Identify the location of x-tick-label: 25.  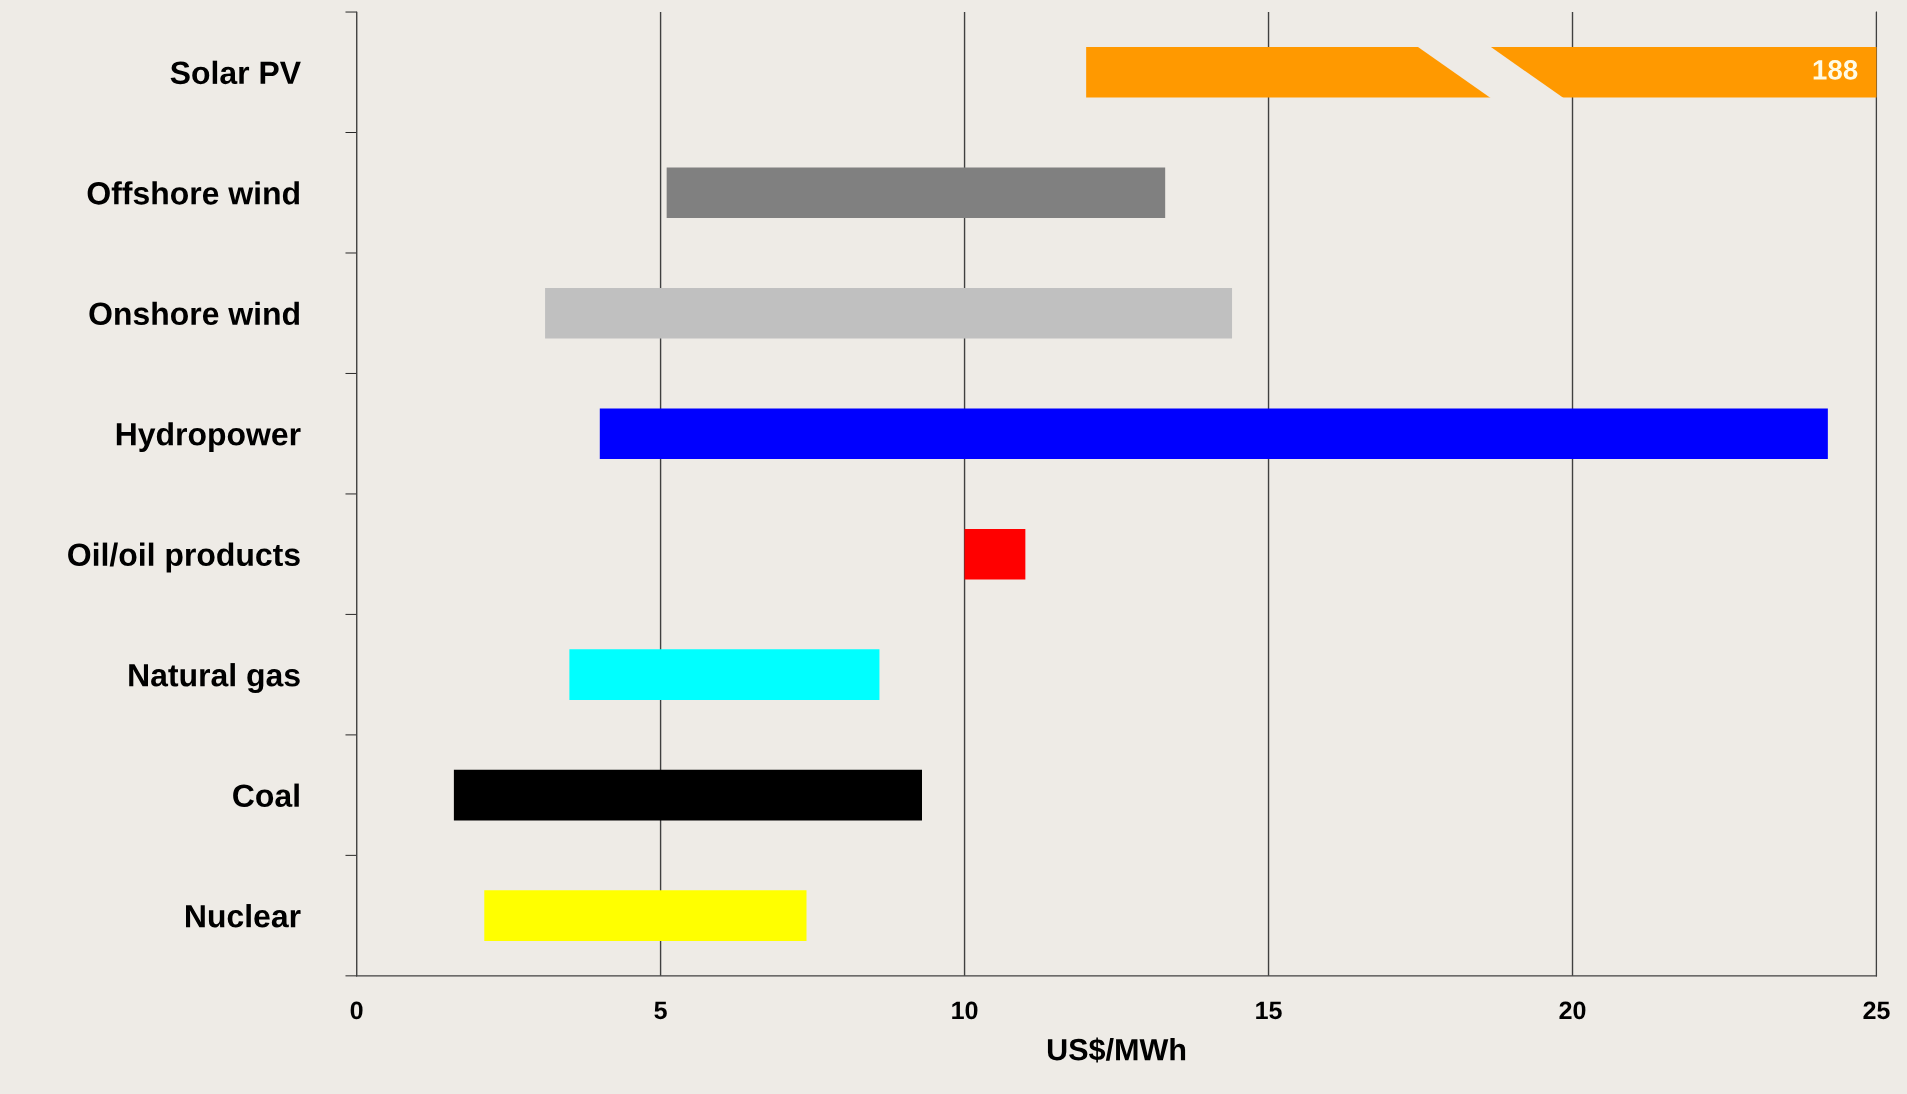
(1876, 1010).